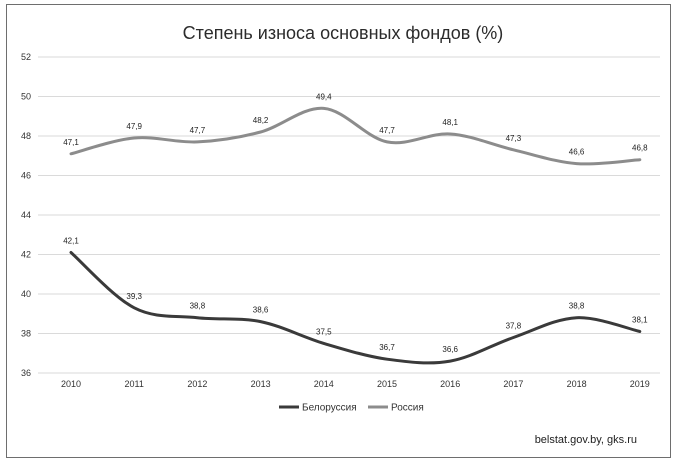 The width and height of the screenshot is (683, 466). I want to click on data-label: 39,3, so click(134, 296).